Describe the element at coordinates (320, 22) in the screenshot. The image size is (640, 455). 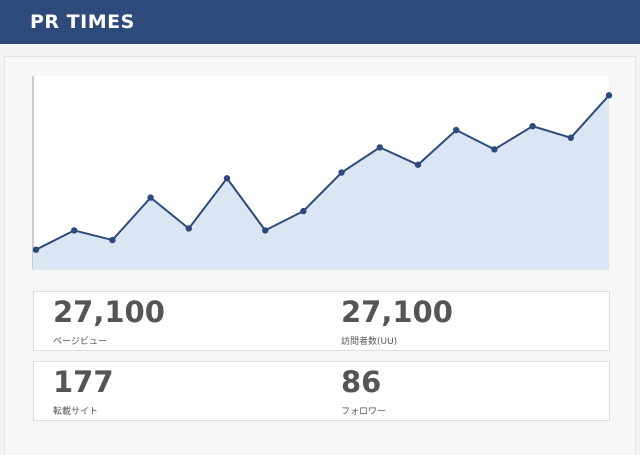
I see `header: PR TIMES` at that location.